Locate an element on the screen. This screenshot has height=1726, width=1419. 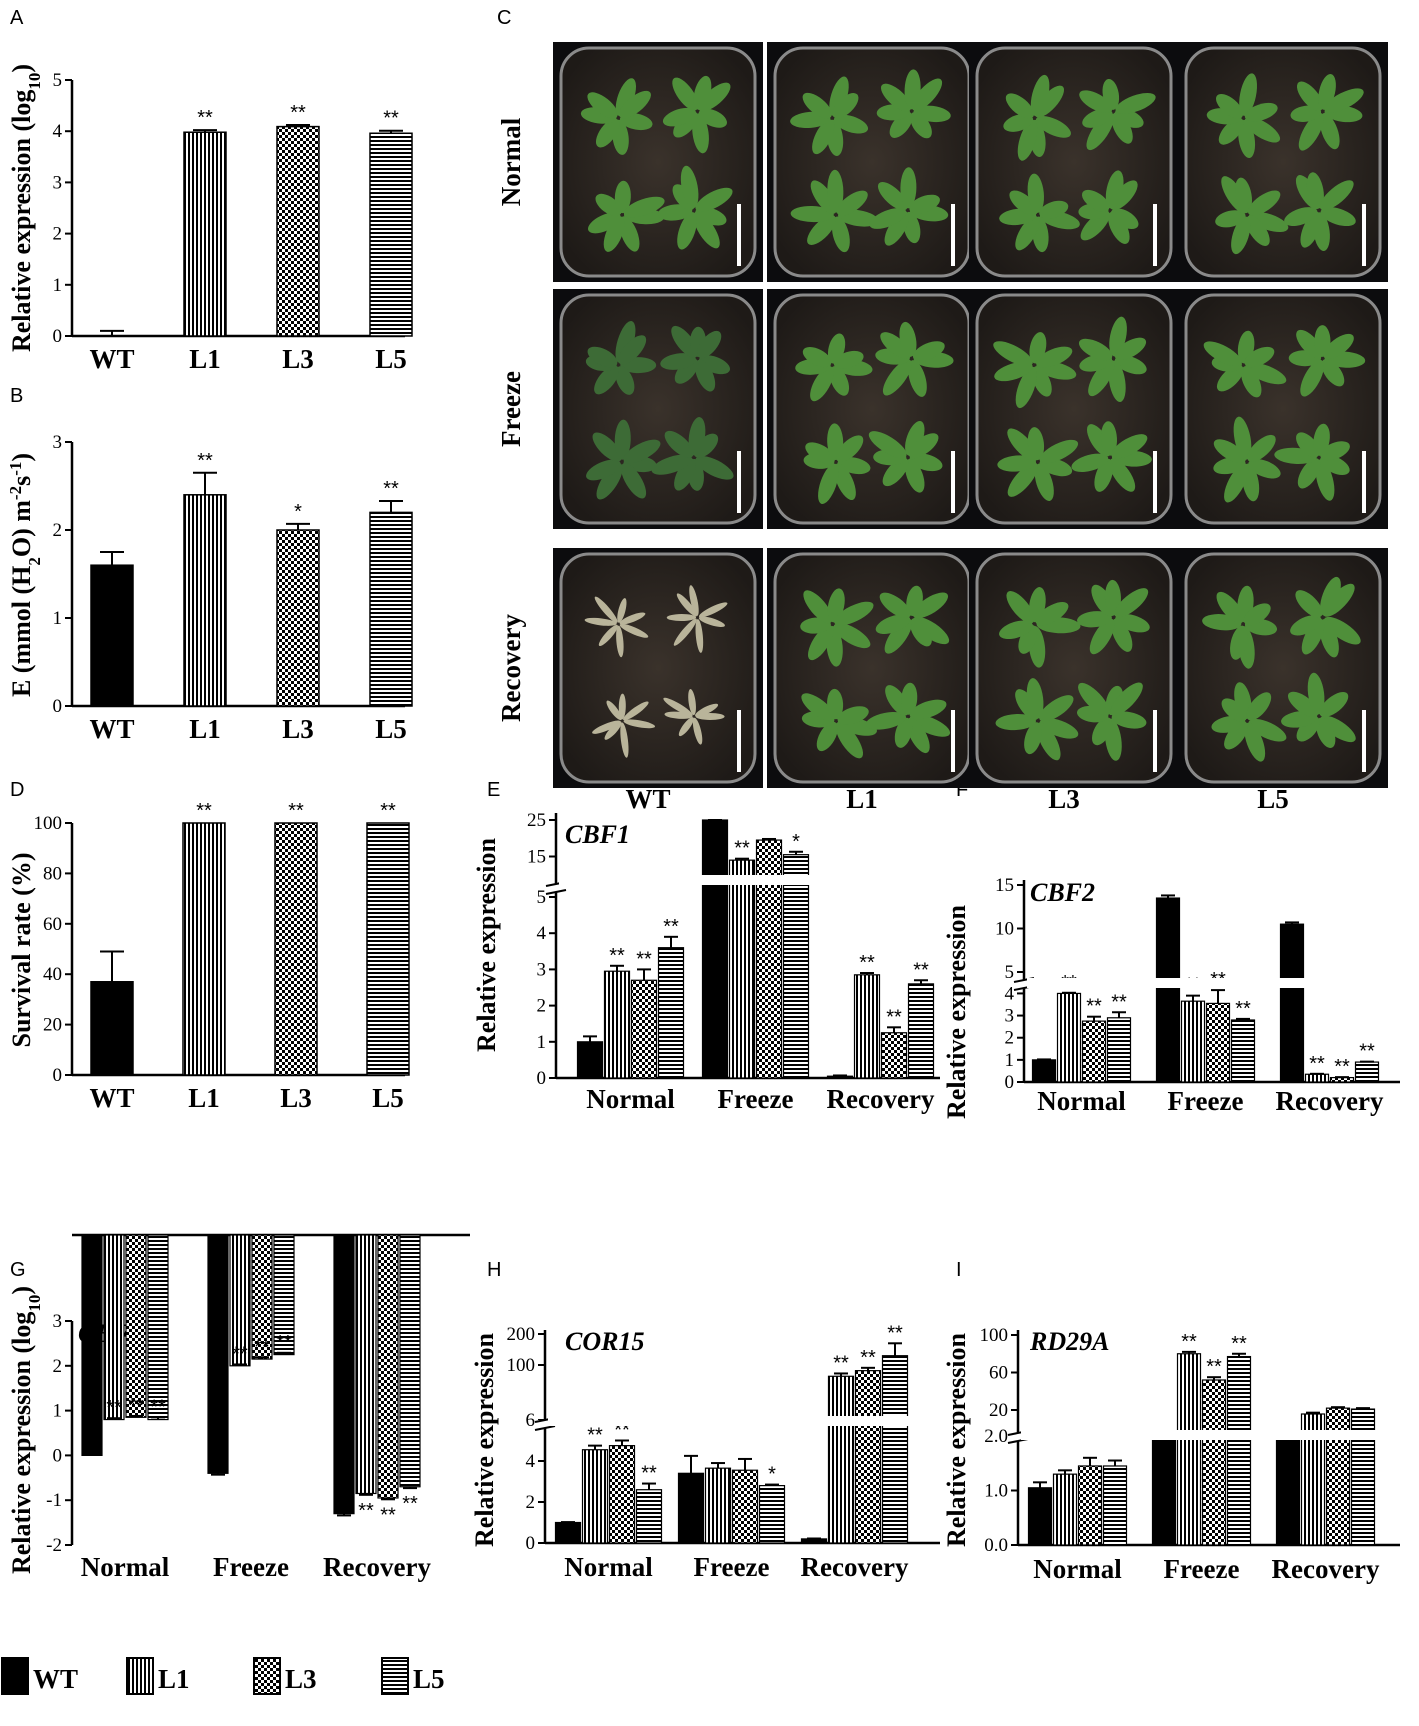
panel-label: D is located at coordinates (17, 790).